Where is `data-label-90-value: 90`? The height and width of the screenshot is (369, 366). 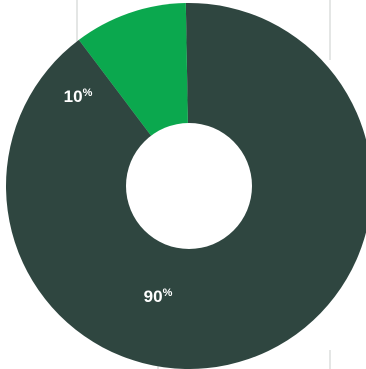 data-label-90-value: 90 is located at coordinates (153, 296).